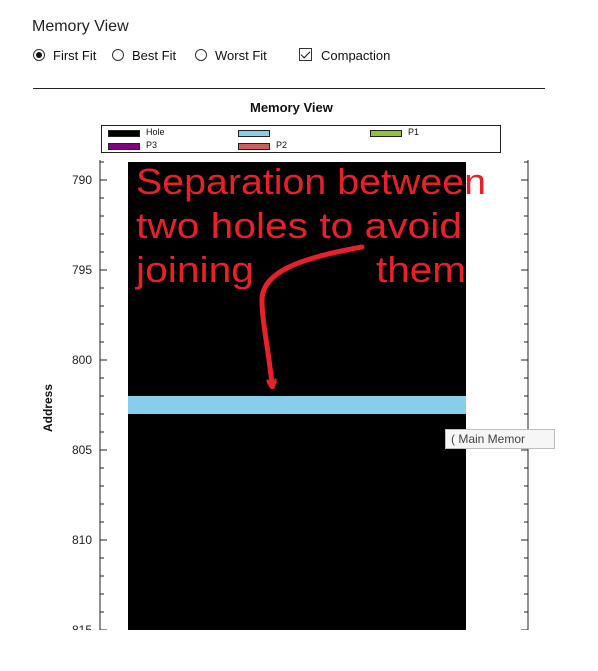 Image resolution: width=598 pixels, height=671 pixels. Describe the element at coordinates (82, 540) in the screenshot. I see `y-tick-label: 810` at that location.